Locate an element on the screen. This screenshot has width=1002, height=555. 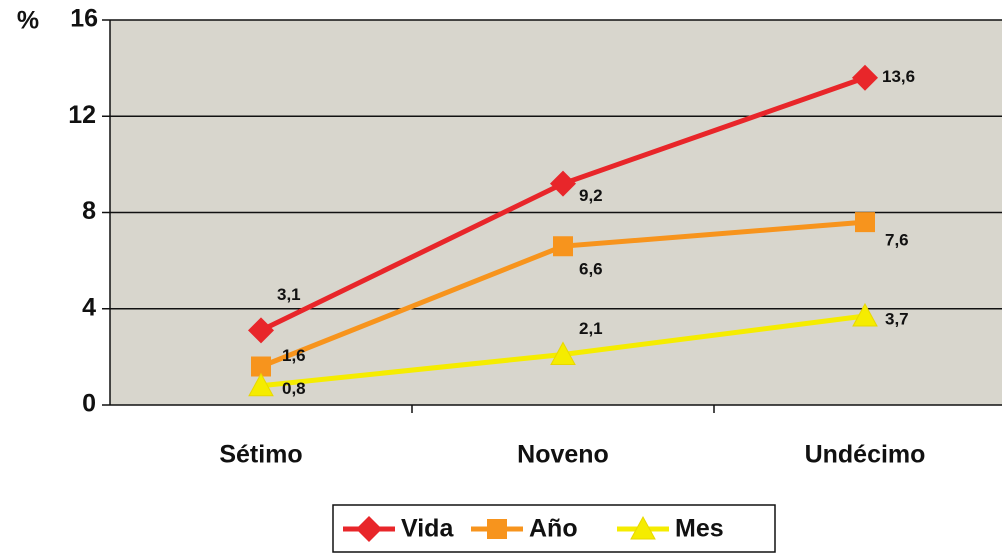
y-tick-label: 12 is located at coordinates (82, 115).